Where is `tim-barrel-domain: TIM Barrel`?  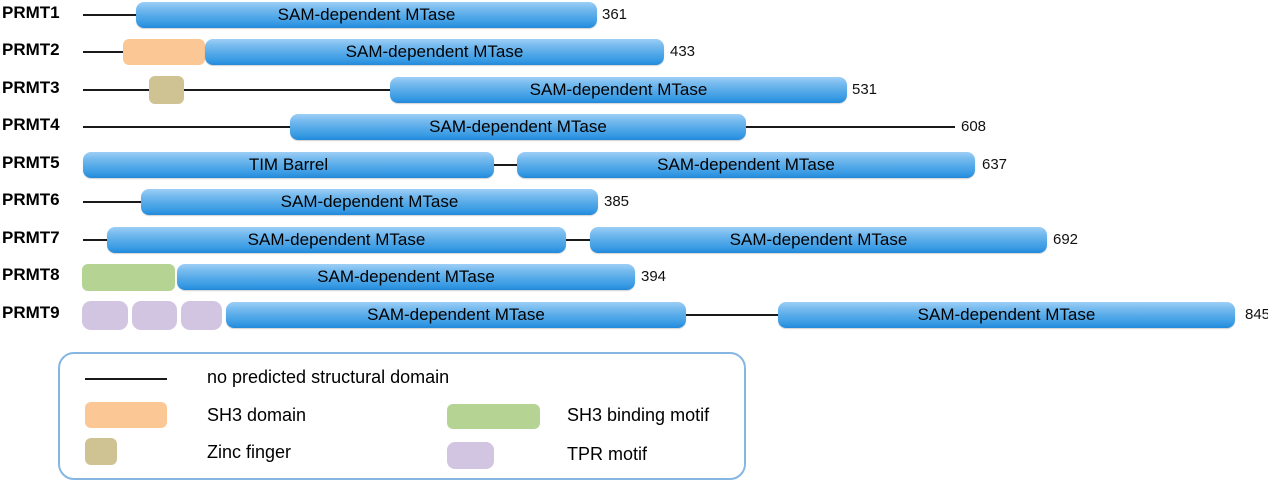 tim-barrel-domain: TIM Barrel is located at coordinates (288, 165).